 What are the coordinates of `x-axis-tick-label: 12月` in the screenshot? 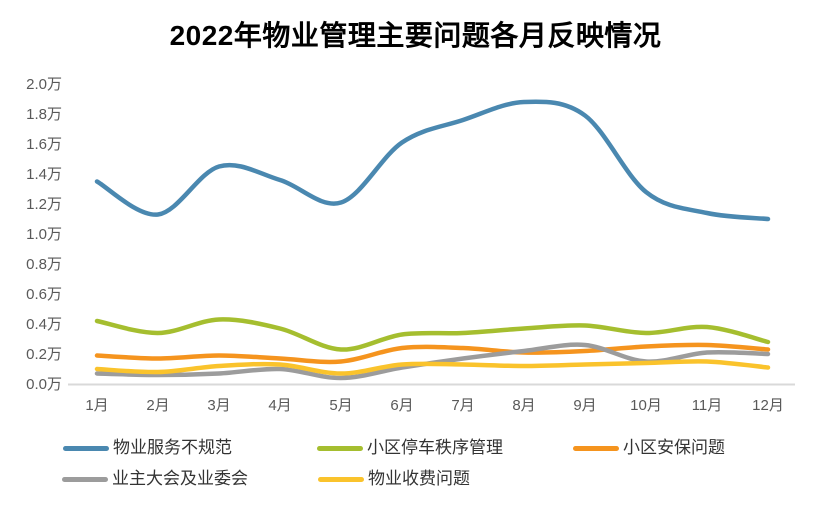 It's located at (768, 405).